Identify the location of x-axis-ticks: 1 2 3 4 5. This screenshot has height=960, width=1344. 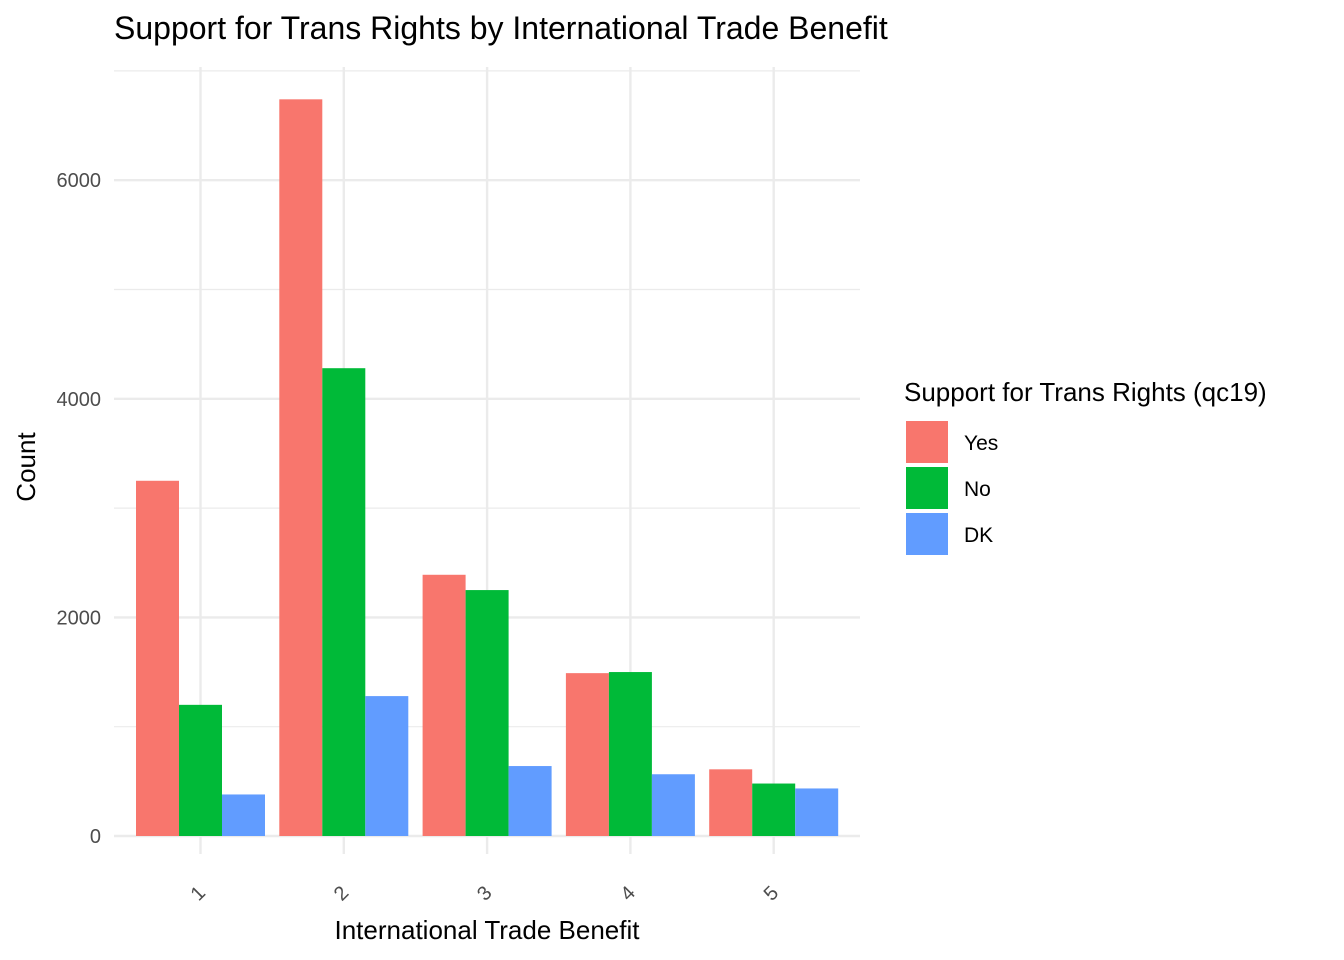
(485, 893).